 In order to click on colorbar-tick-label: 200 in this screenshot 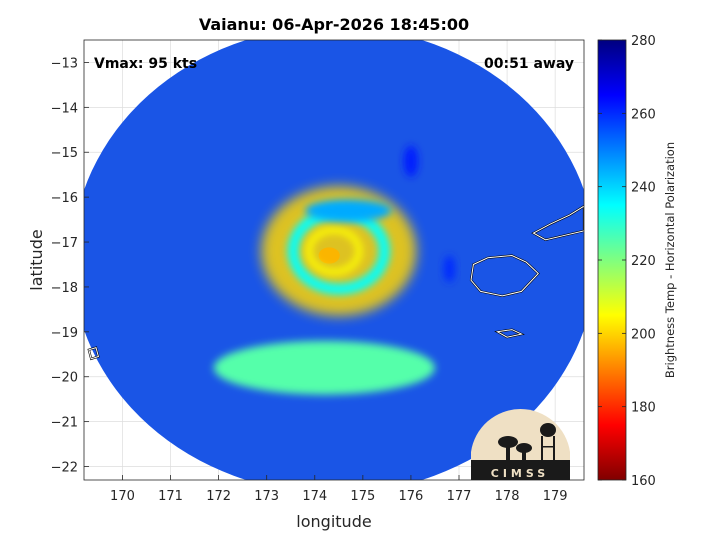, I will do `click(643, 334)`.